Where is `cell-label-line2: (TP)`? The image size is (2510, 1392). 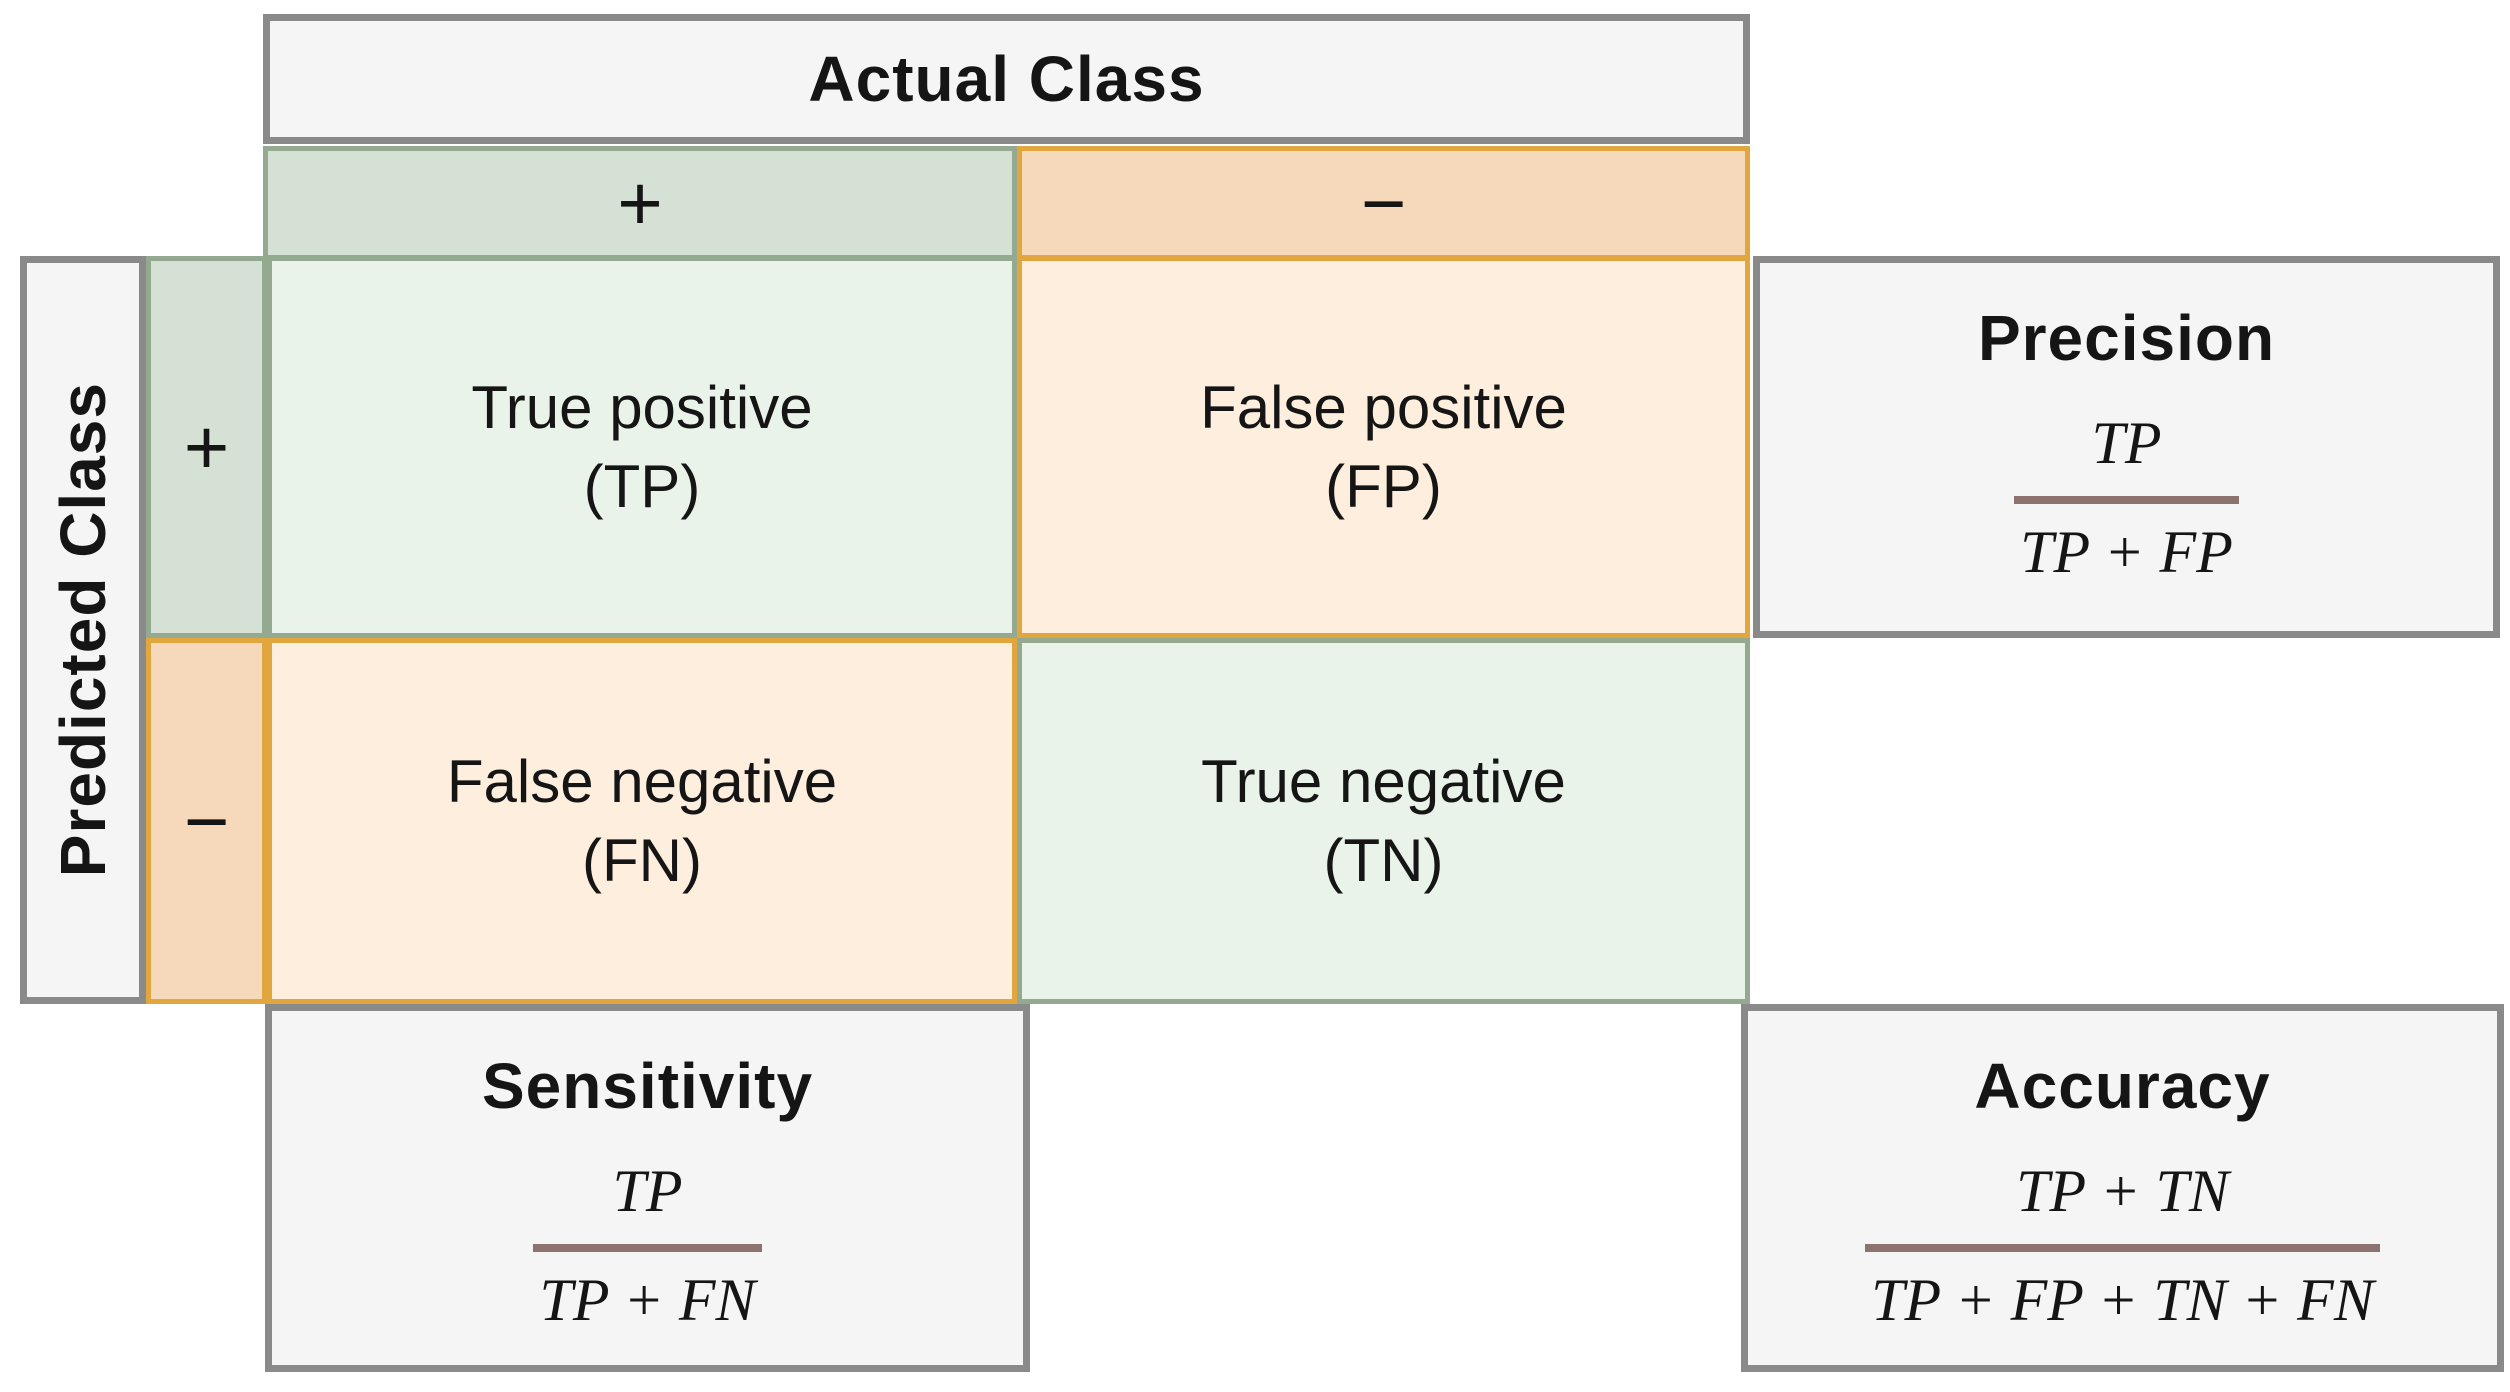 cell-label-line2: (TP) is located at coordinates (642, 486).